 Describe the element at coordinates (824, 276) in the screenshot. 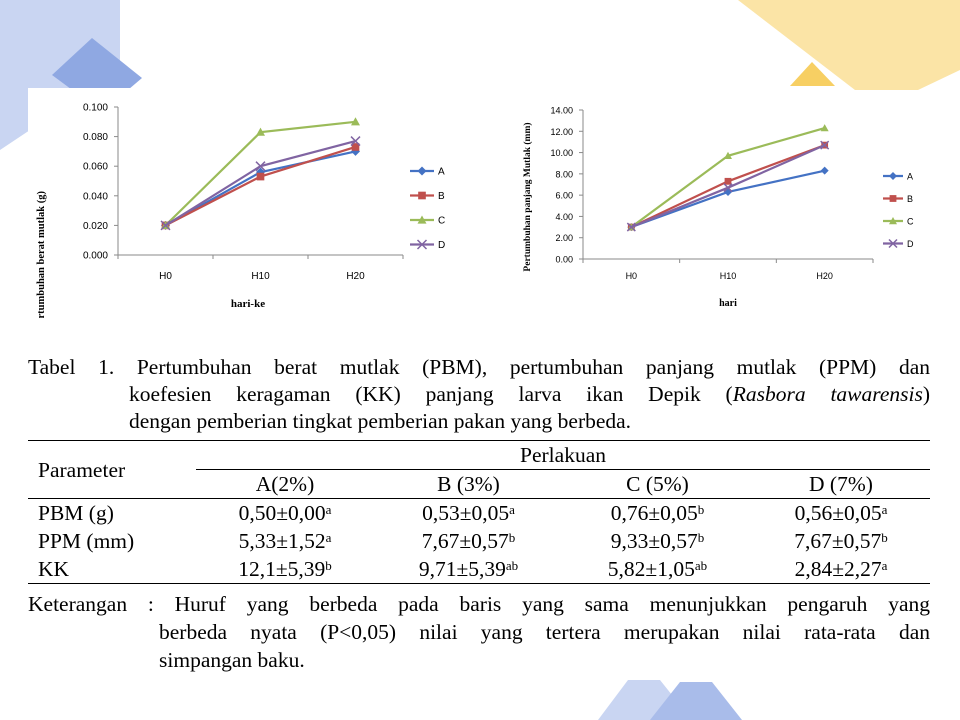

I see `x-tick-label: H20` at that location.